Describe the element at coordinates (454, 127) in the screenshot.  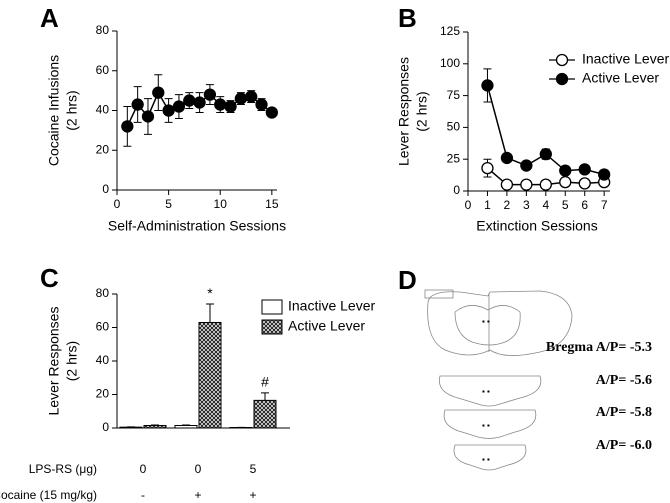
I see `y-tick-label: 50` at that location.